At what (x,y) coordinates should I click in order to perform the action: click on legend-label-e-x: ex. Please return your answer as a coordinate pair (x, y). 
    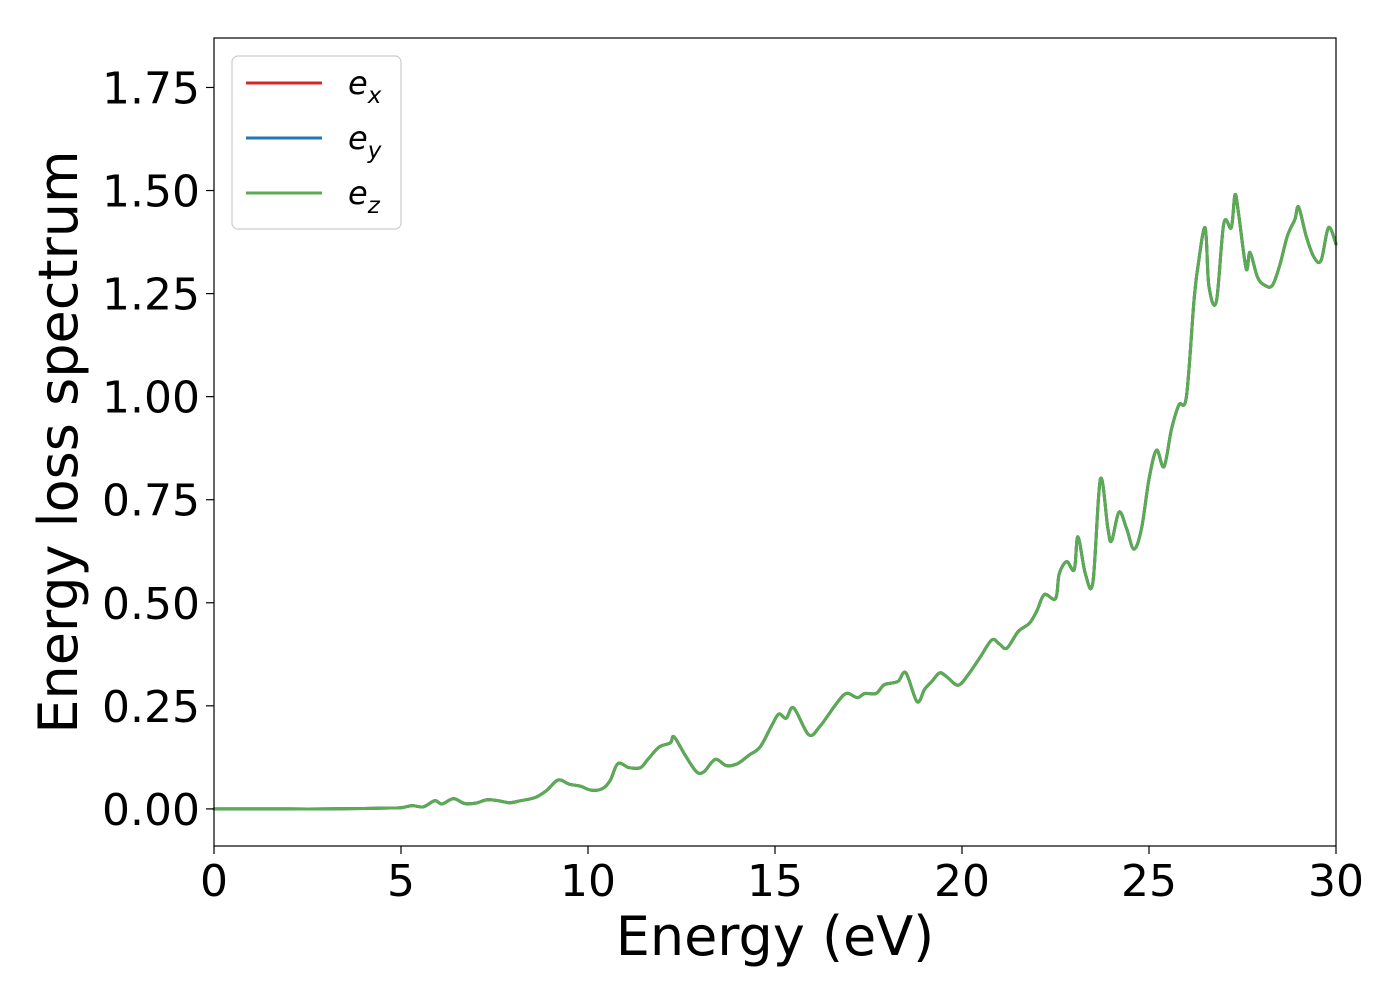
    Looking at the image, I should click on (365, 86).